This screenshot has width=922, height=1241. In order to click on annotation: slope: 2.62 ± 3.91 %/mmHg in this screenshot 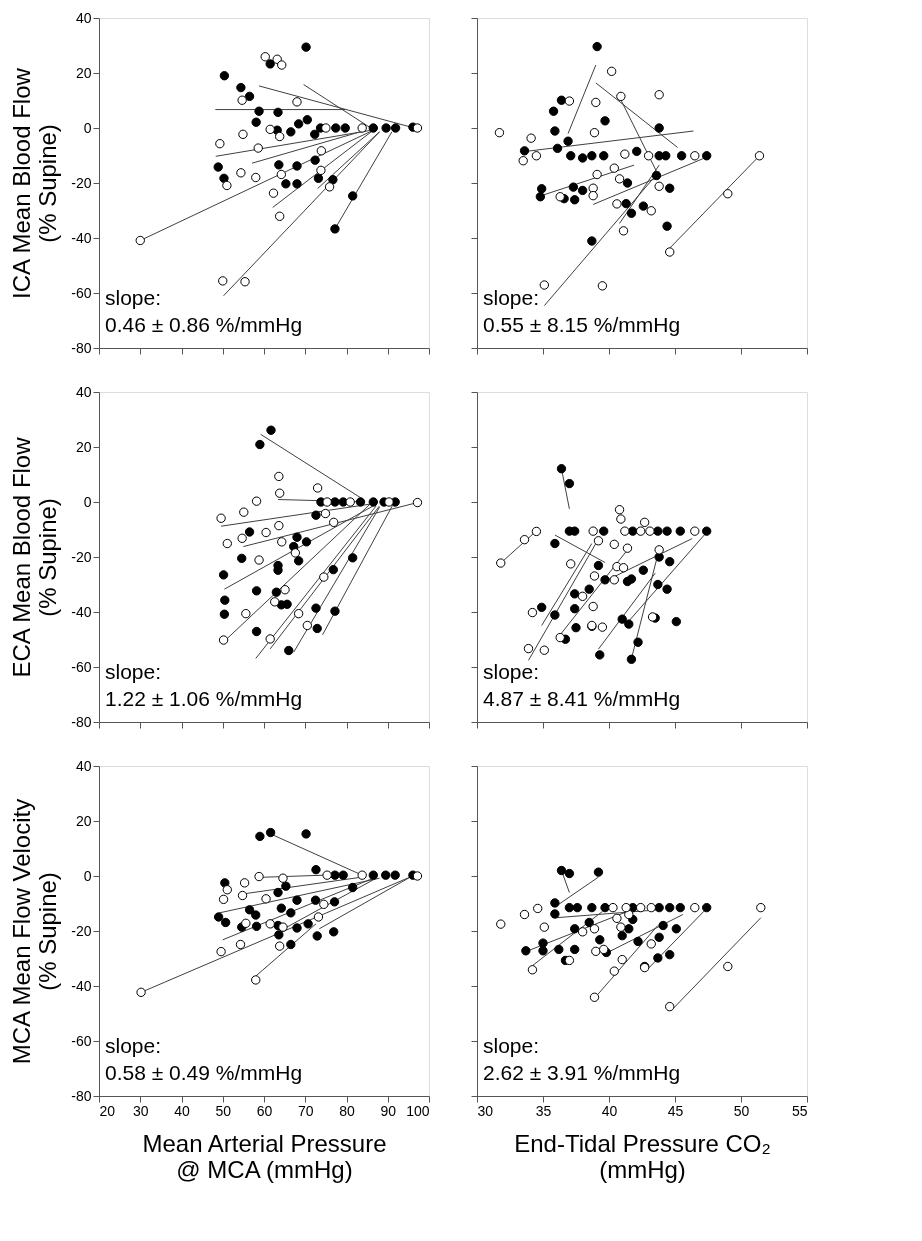, I will do `click(582, 1059)`.